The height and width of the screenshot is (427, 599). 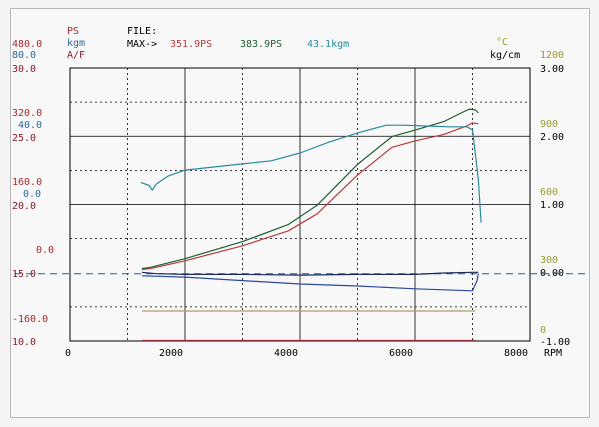 I want to click on af-tick-25: 25.0, so click(x=24, y=138).